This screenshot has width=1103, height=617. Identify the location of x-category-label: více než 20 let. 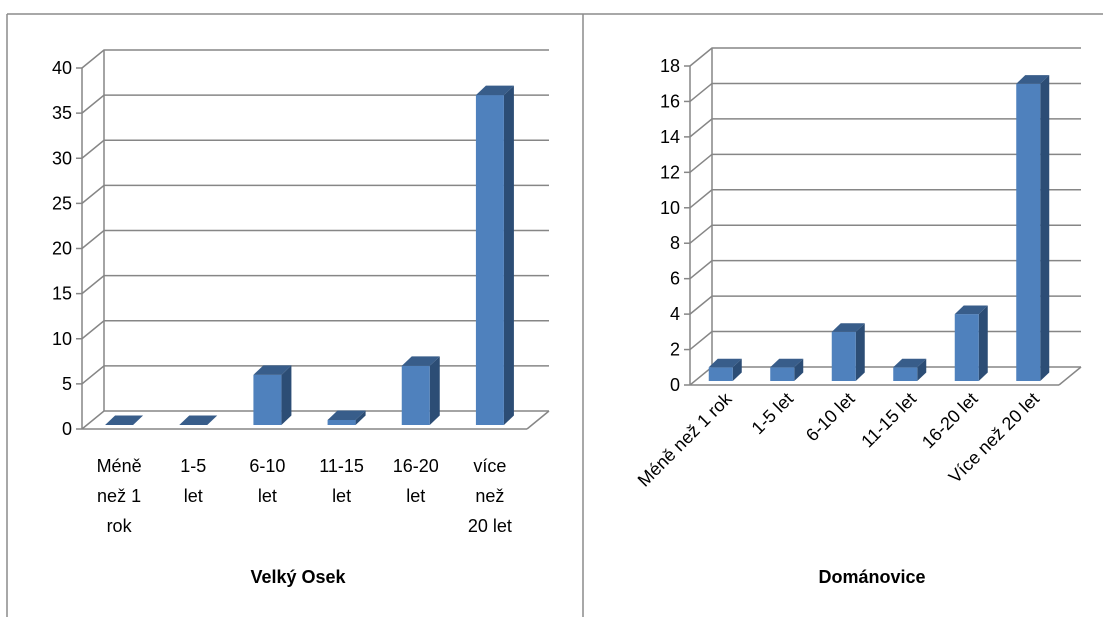
(490, 496).